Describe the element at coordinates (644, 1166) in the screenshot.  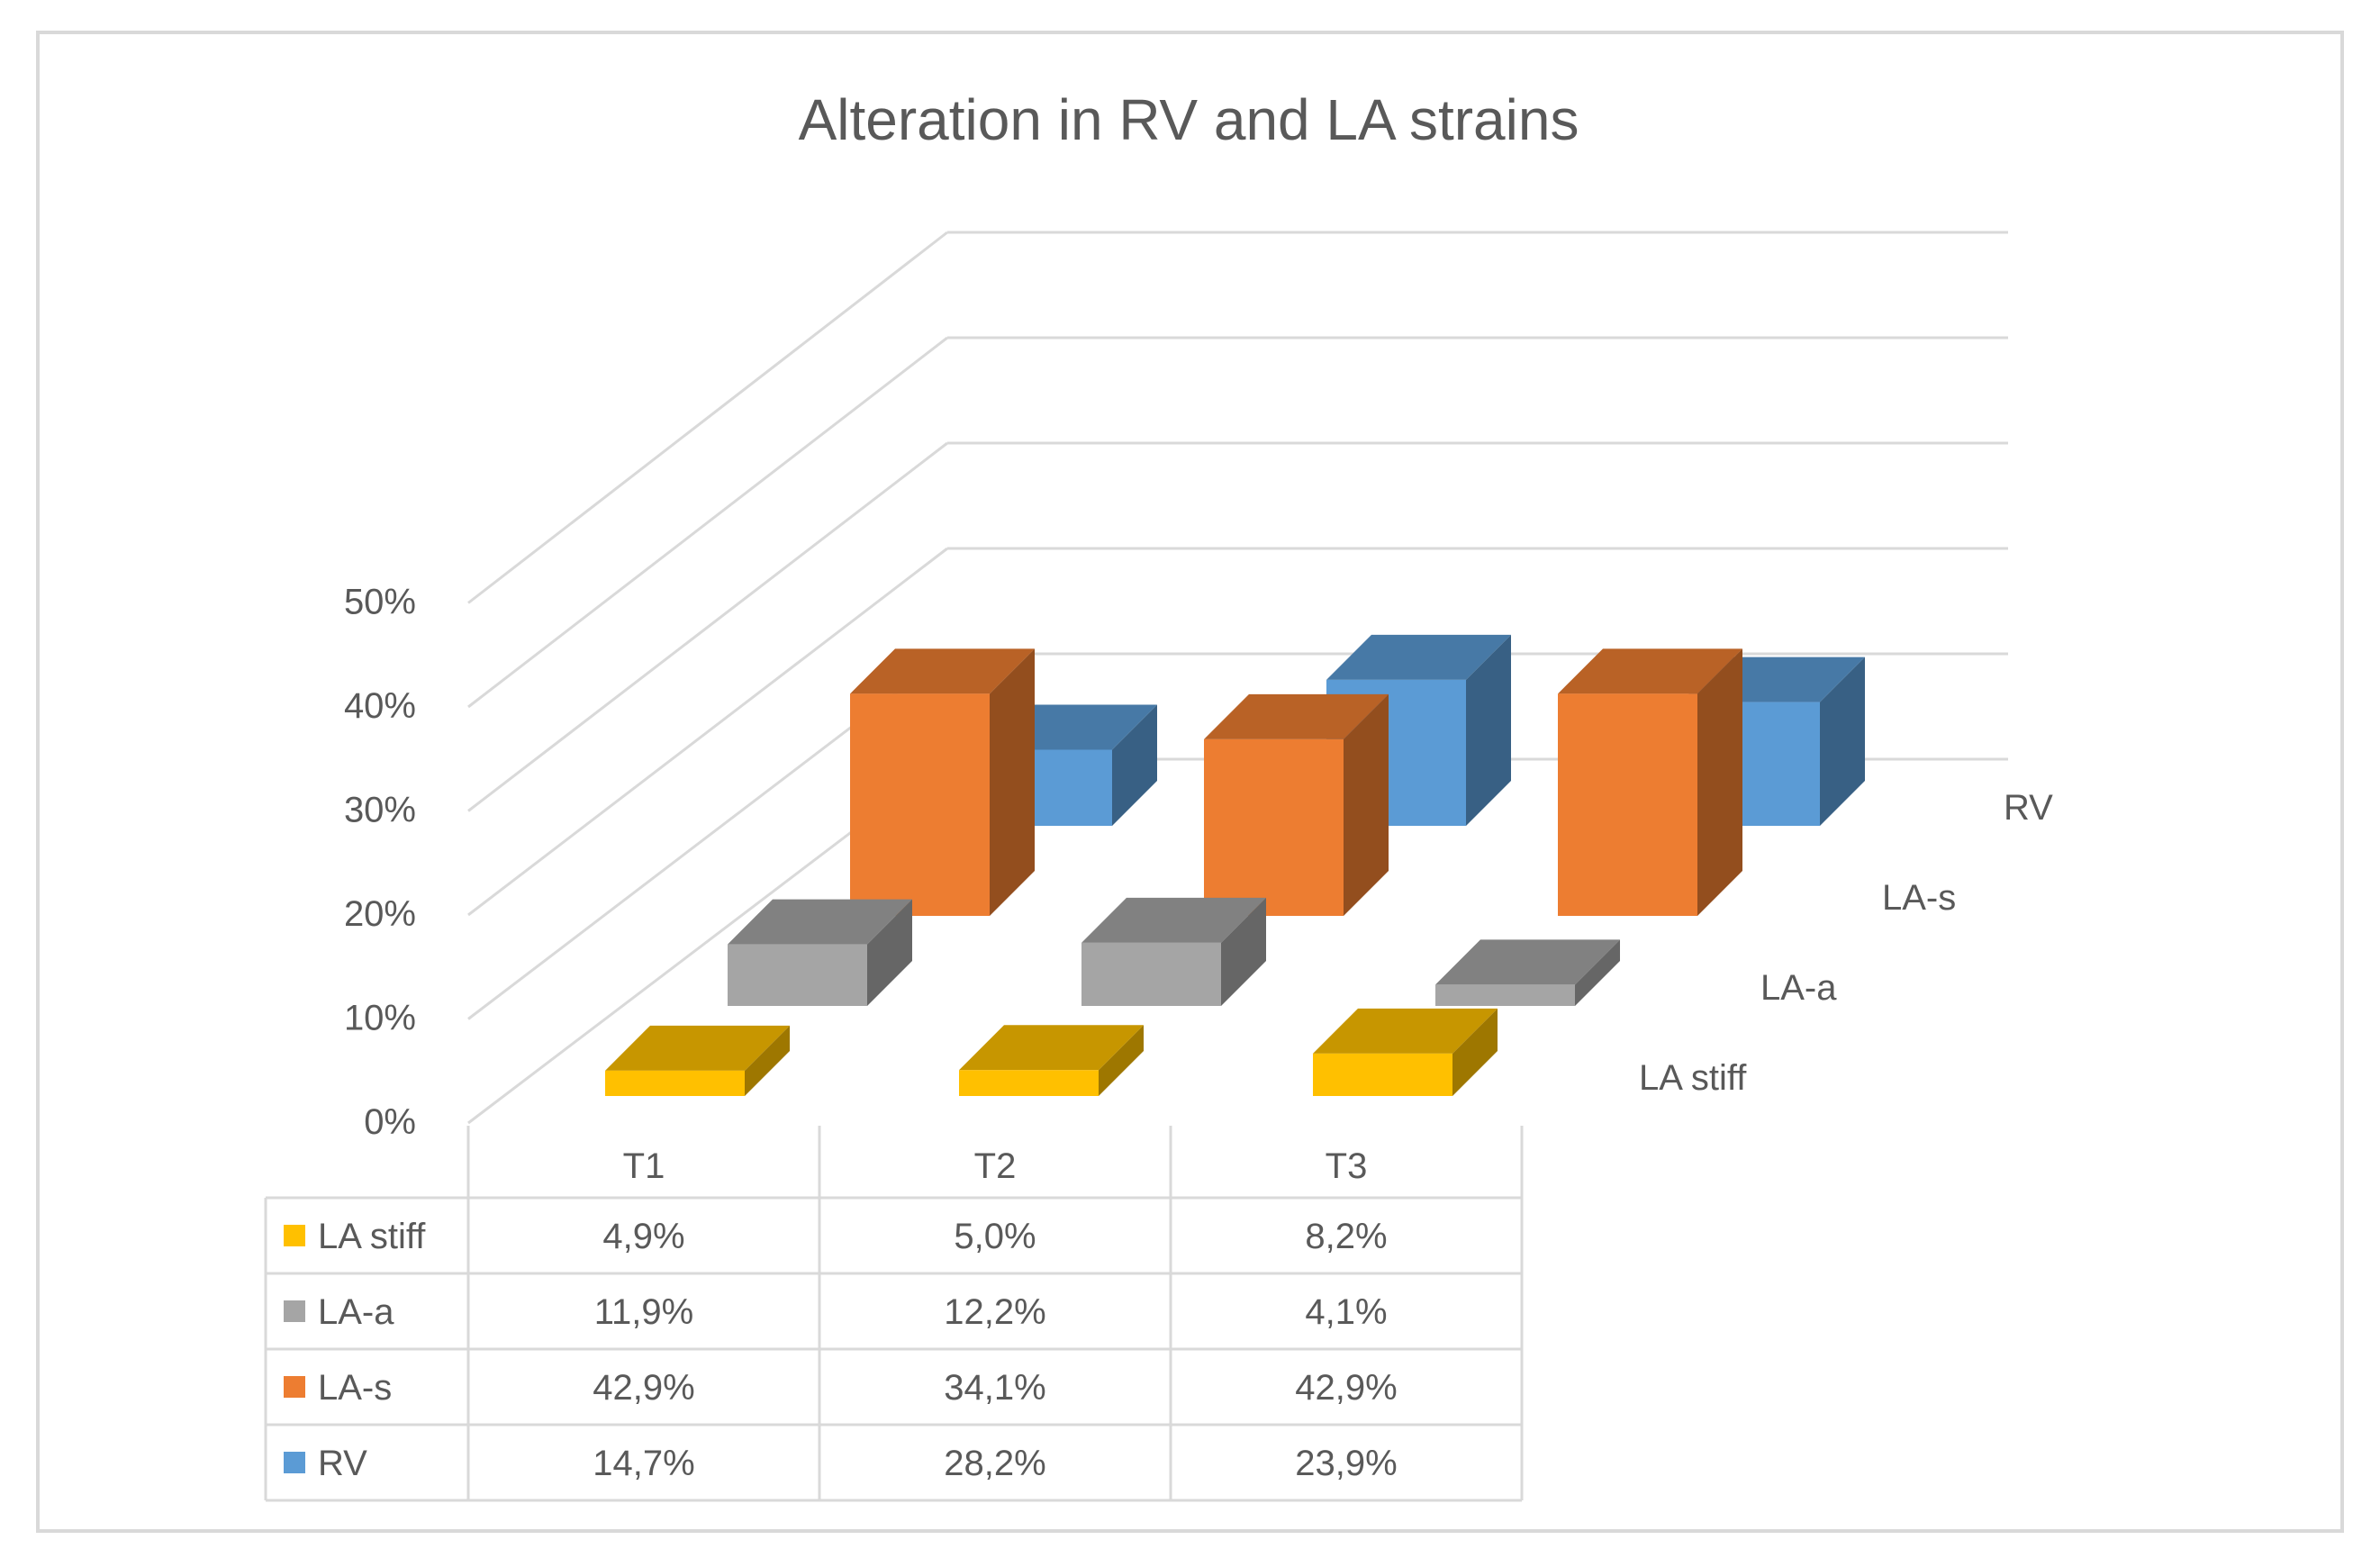
I see `table-header-t1: T1` at that location.